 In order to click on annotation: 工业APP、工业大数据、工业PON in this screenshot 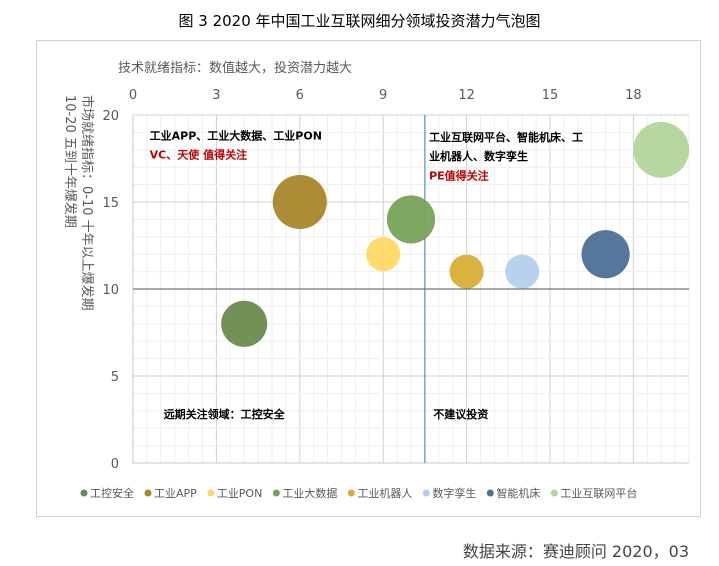, I will do `click(236, 135)`.